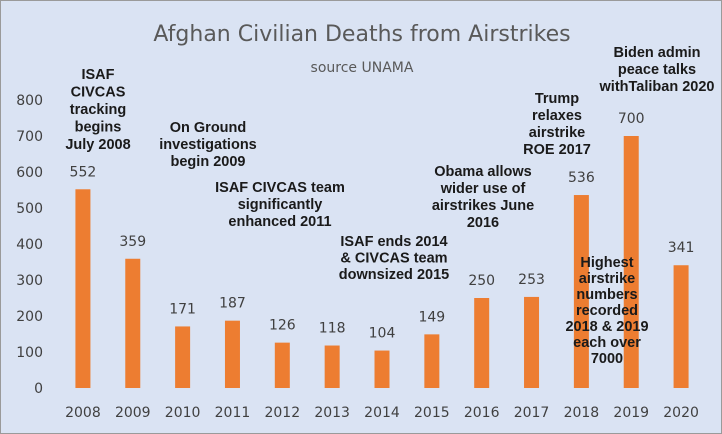 The image size is (722, 434). I want to click on annotation-2: On Ground investigations begin 2009, so click(208, 145).